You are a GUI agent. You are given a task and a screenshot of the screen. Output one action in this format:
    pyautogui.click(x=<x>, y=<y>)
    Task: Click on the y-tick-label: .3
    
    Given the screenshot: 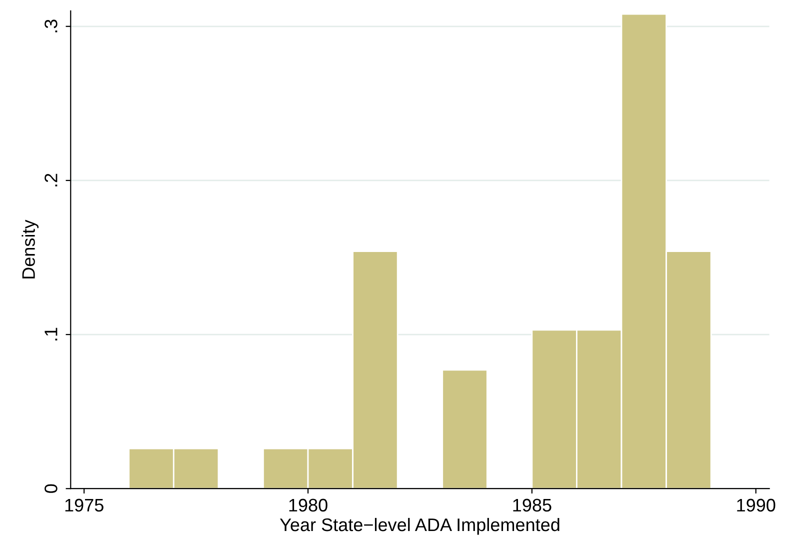 What is the action you would take?
    pyautogui.click(x=51, y=26)
    